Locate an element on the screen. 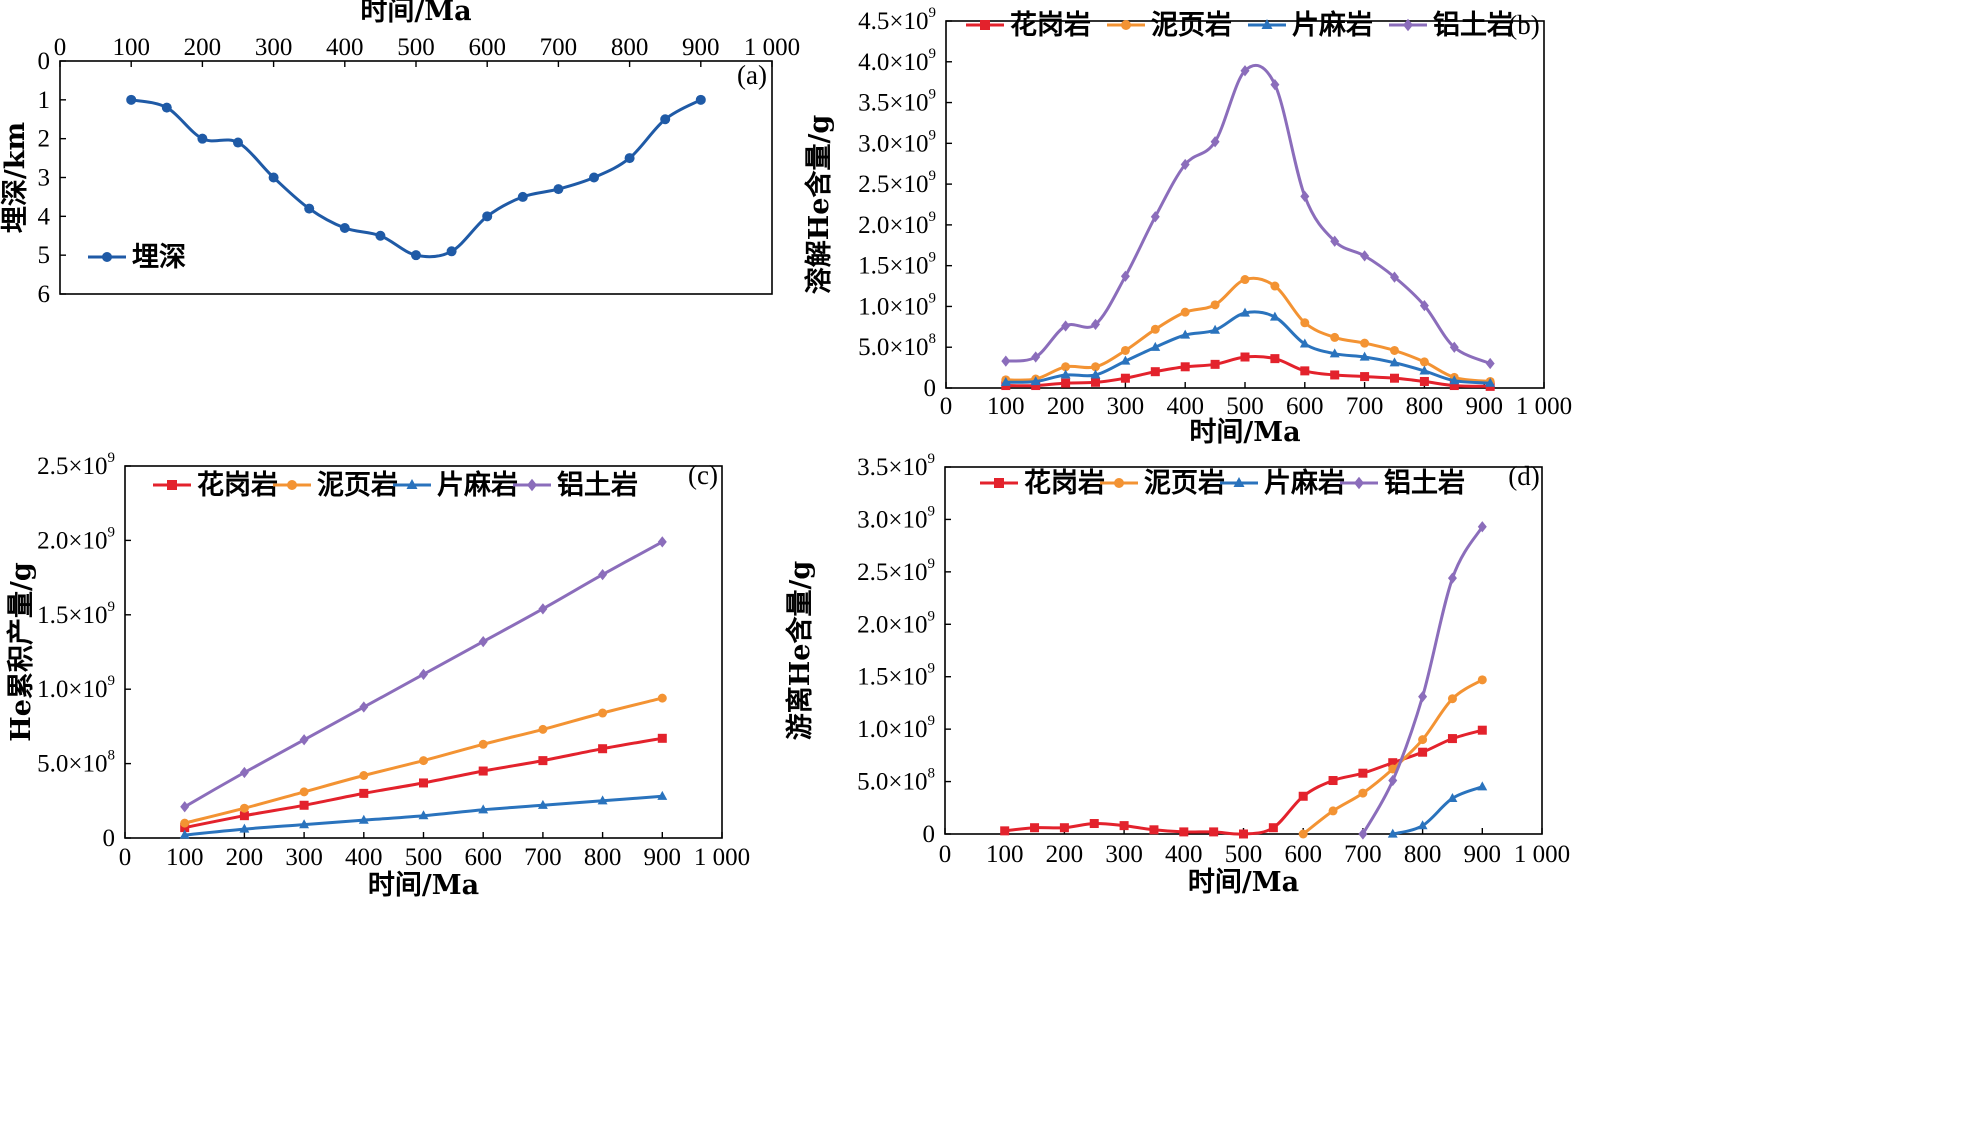 Image resolution: width=1970 pixels, height=1132 pixels. x-tick-label: 0 is located at coordinates (945, 854).